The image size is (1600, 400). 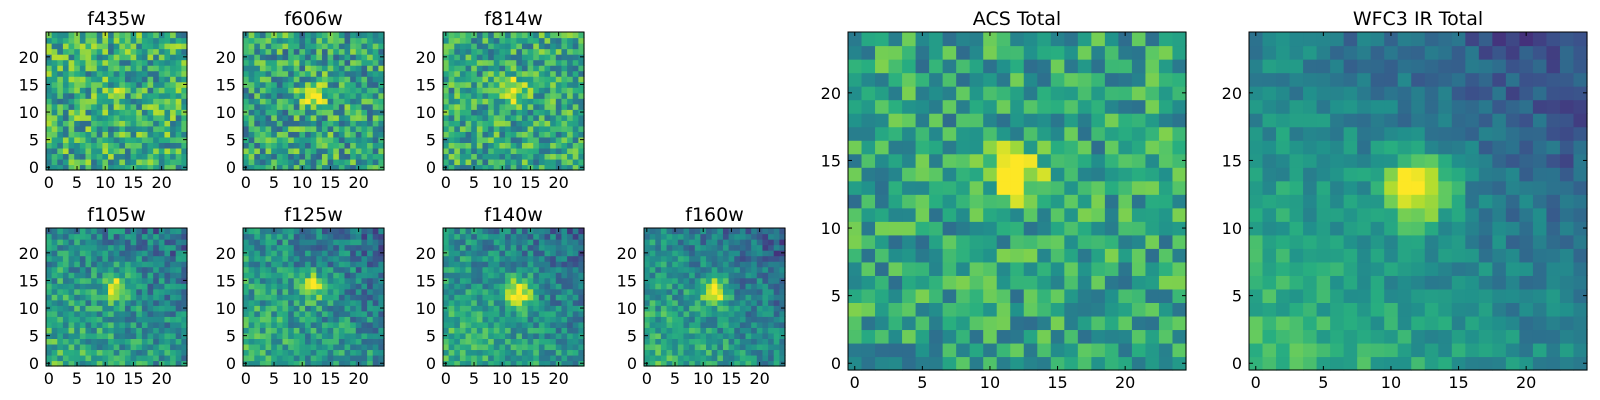 I want to click on panel-title: f606w, so click(x=313, y=19).